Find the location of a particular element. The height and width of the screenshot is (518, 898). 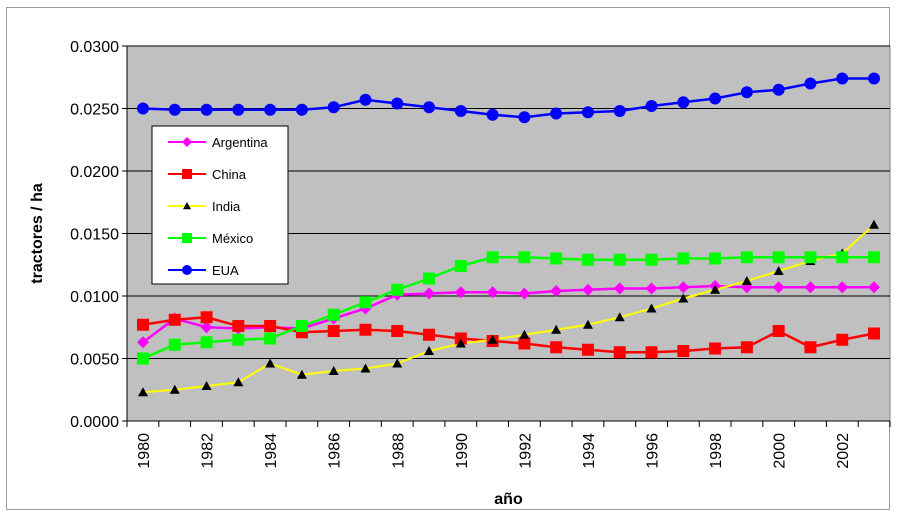

y-tick-label: 0.0150 is located at coordinates (94, 235).